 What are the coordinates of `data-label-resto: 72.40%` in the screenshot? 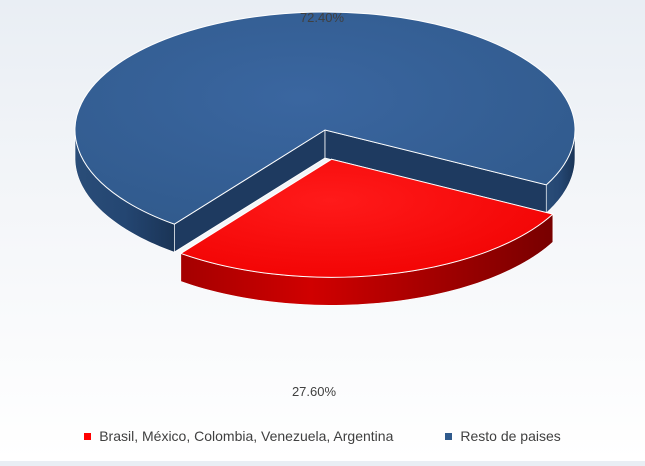 It's located at (322, 17).